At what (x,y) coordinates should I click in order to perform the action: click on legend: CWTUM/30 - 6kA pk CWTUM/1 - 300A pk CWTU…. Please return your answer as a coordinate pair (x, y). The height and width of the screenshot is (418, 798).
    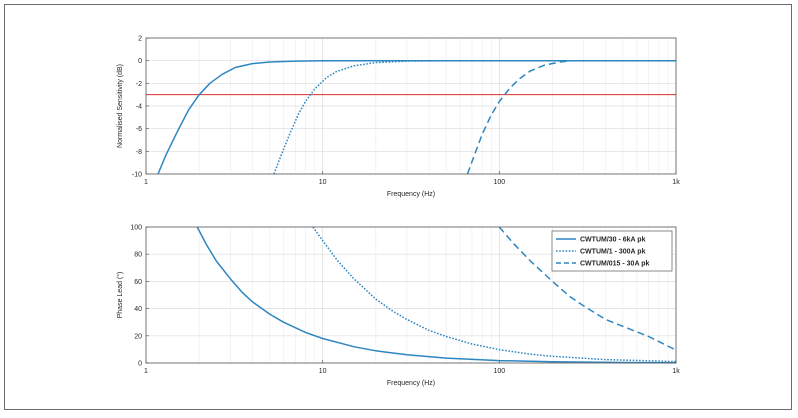
    Looking at the image, I should click on (612, 251).